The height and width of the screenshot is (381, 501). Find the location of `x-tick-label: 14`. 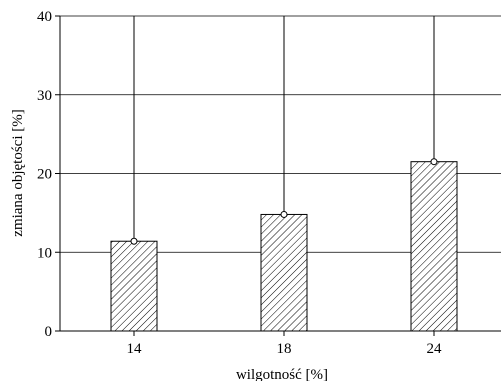

x-tick-label: 14 is located at coordinates (135, 349).